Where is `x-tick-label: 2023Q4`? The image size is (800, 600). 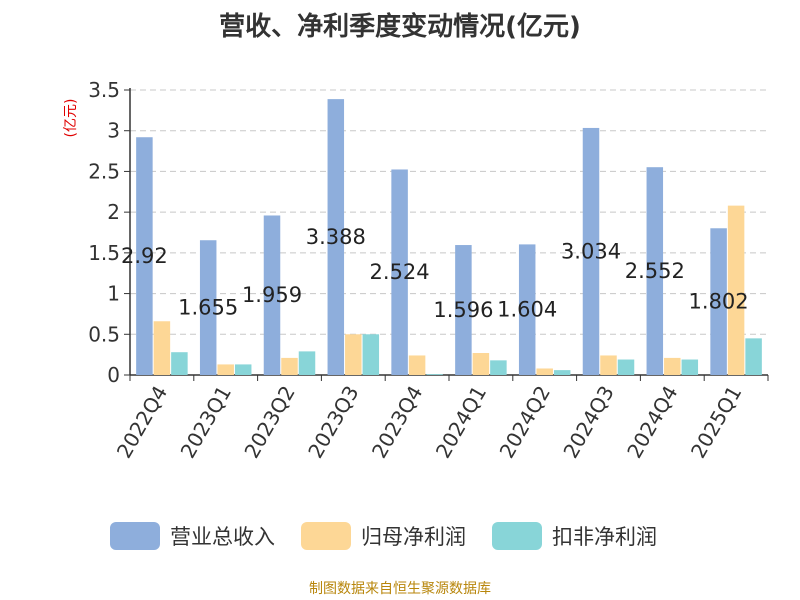
x-tick-label: 2023Q4 is located at coordinates (397, 422).